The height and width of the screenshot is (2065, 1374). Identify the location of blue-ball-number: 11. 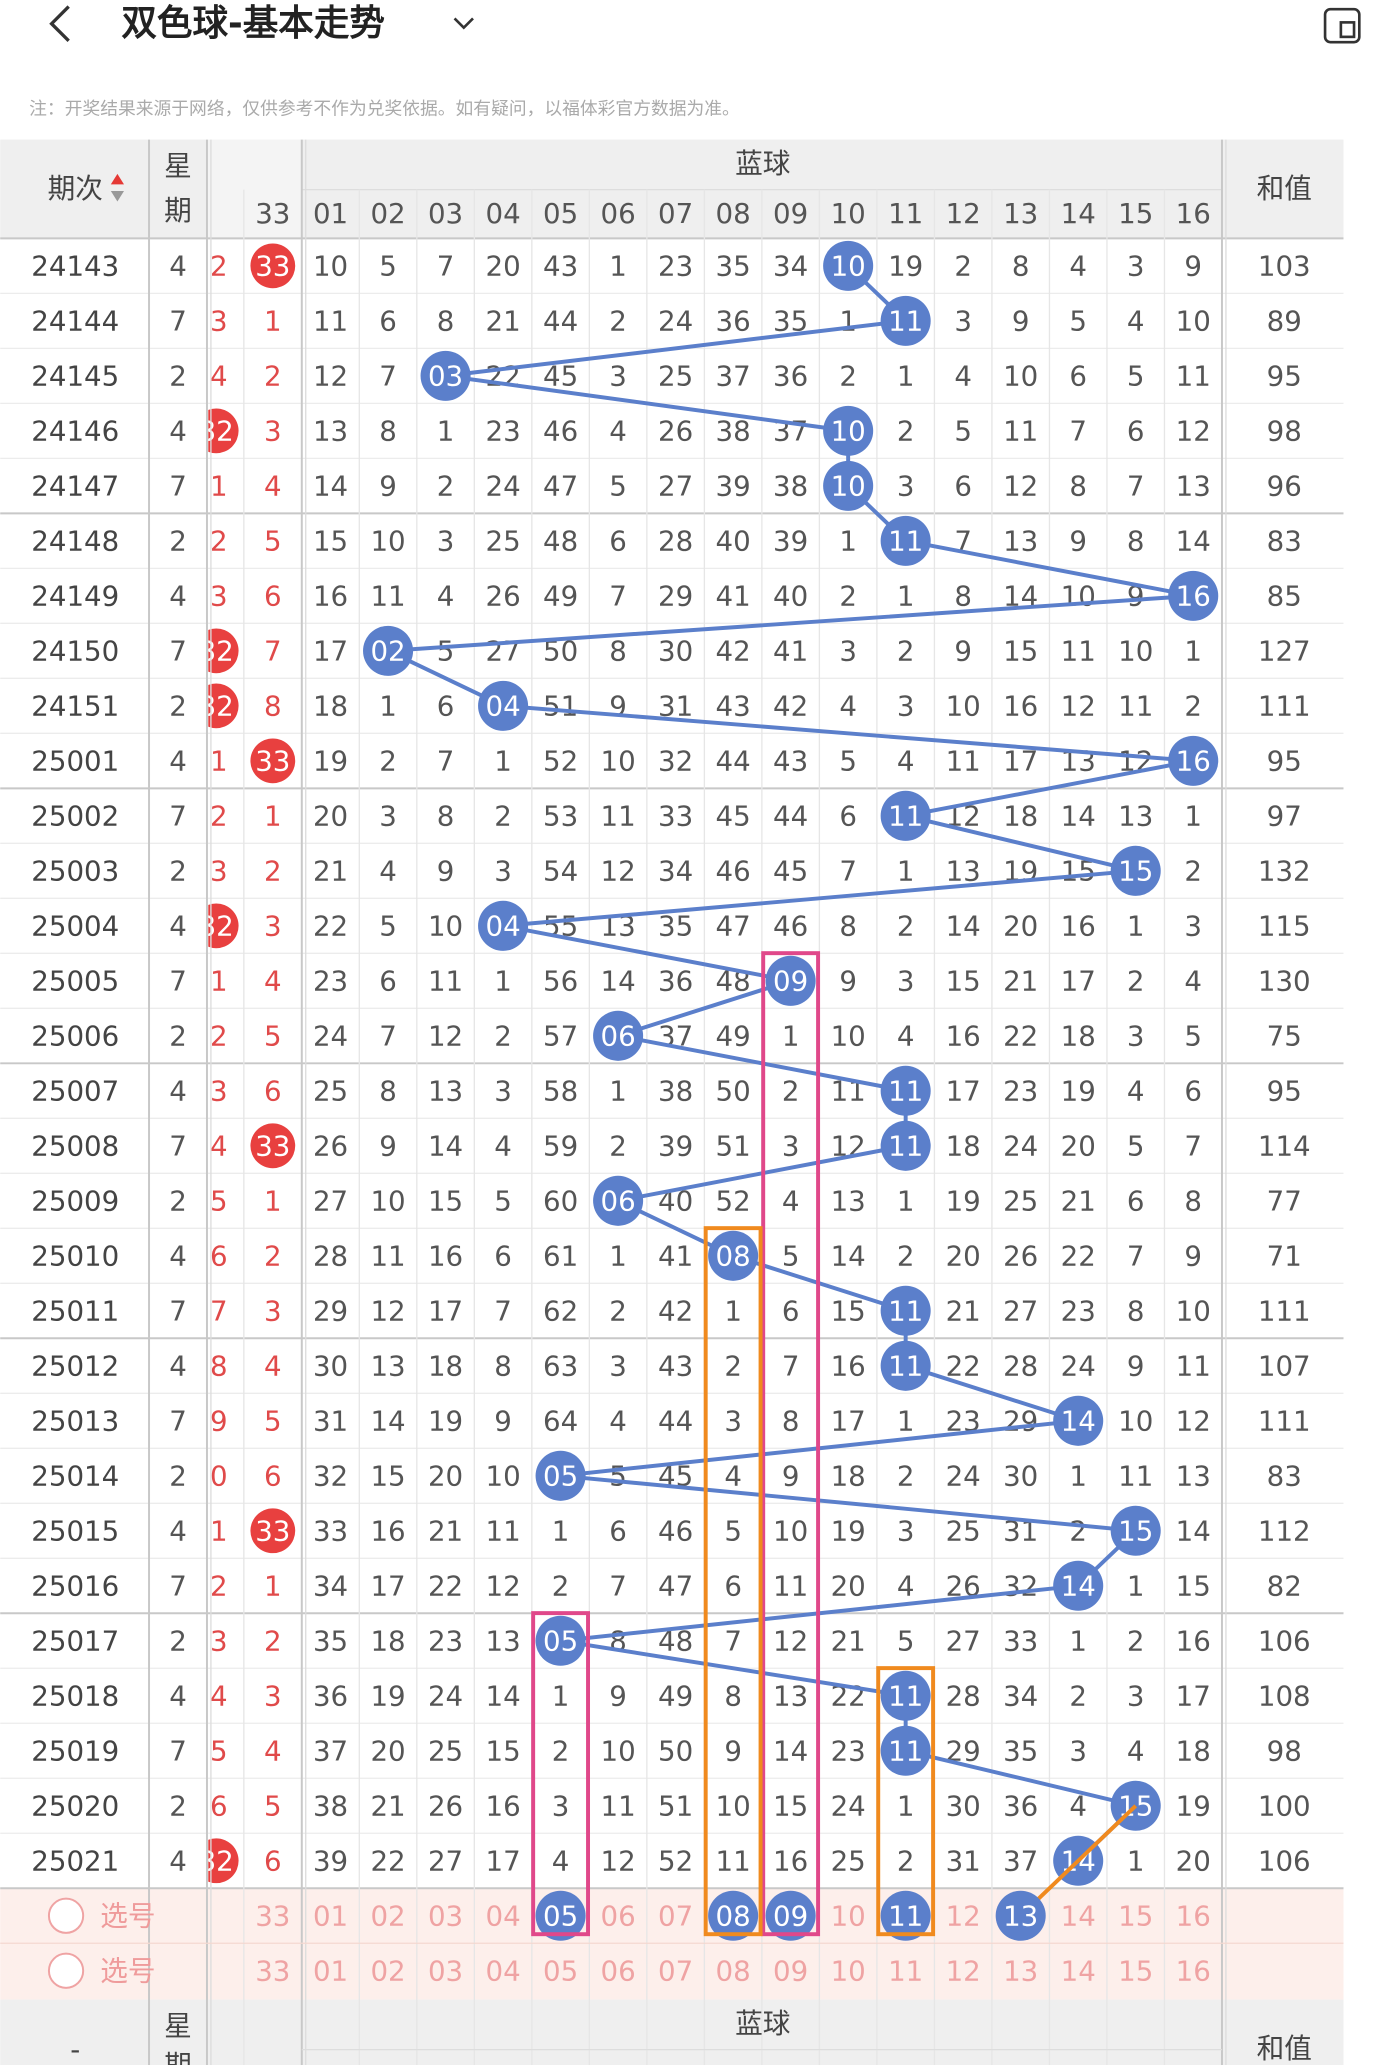
(905, 1695).